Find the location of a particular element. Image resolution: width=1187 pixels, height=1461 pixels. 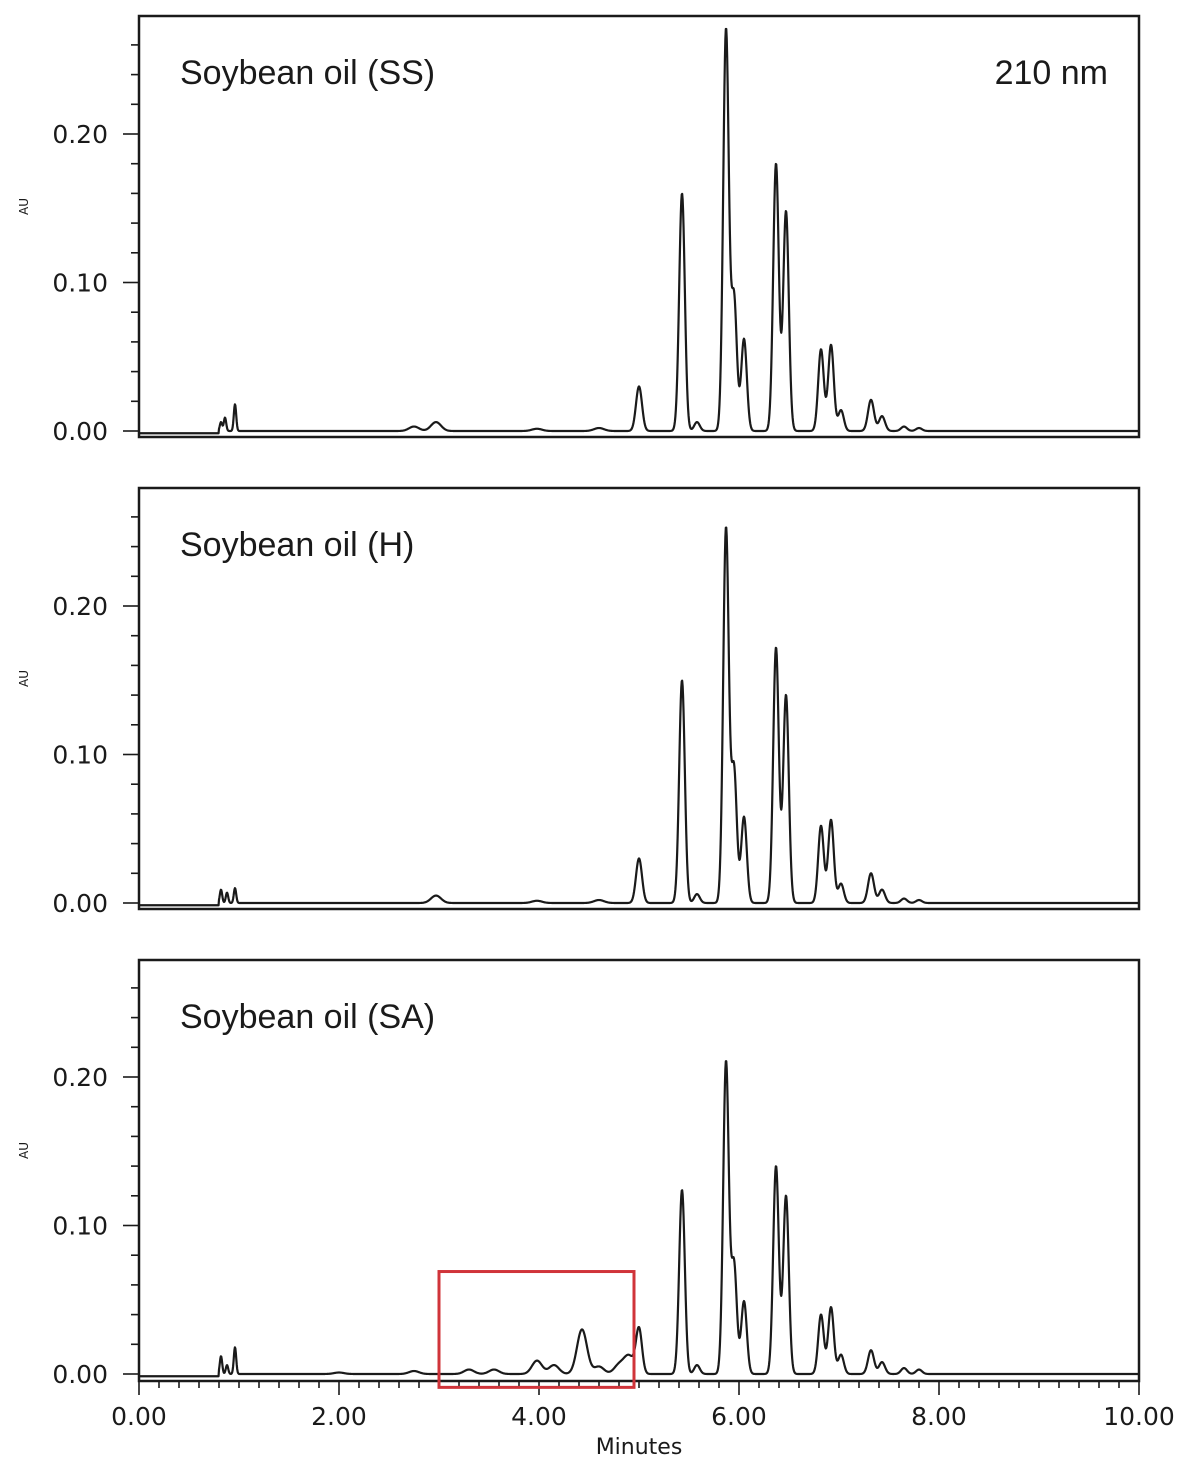

x-tick-label: 4.00 is located at coordinates (539, 1416).